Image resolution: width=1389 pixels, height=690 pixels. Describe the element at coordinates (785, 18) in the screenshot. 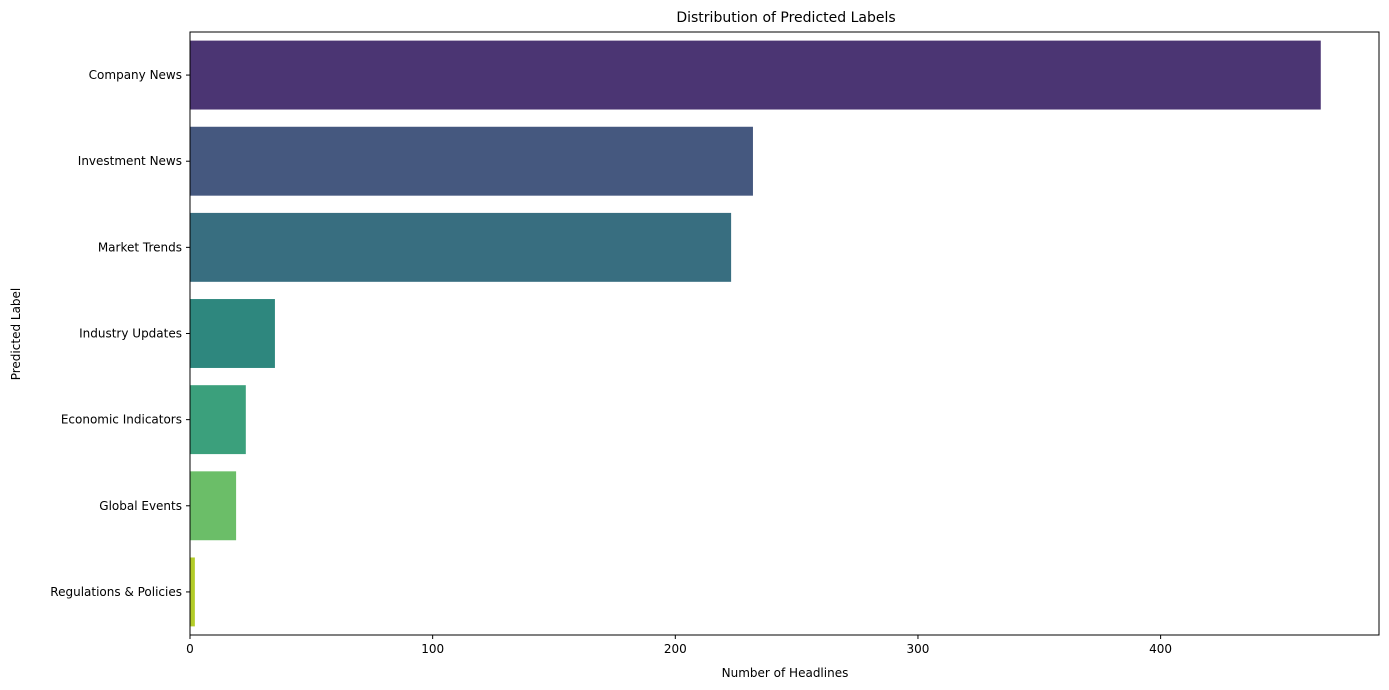

I see `chart-title: Distribution of Predicted Labels` at that location.